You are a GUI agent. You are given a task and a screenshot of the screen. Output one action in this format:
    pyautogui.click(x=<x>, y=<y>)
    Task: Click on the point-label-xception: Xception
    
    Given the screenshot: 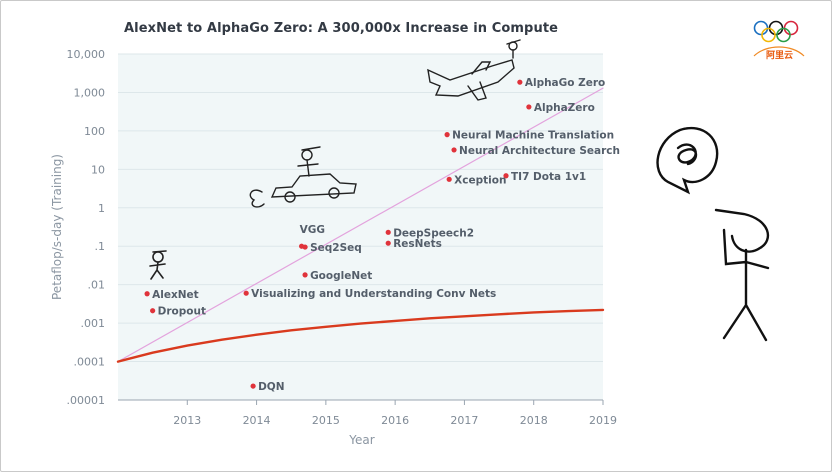 What is the action you would take?
    pyautogui.click(x=480, y=180)
    